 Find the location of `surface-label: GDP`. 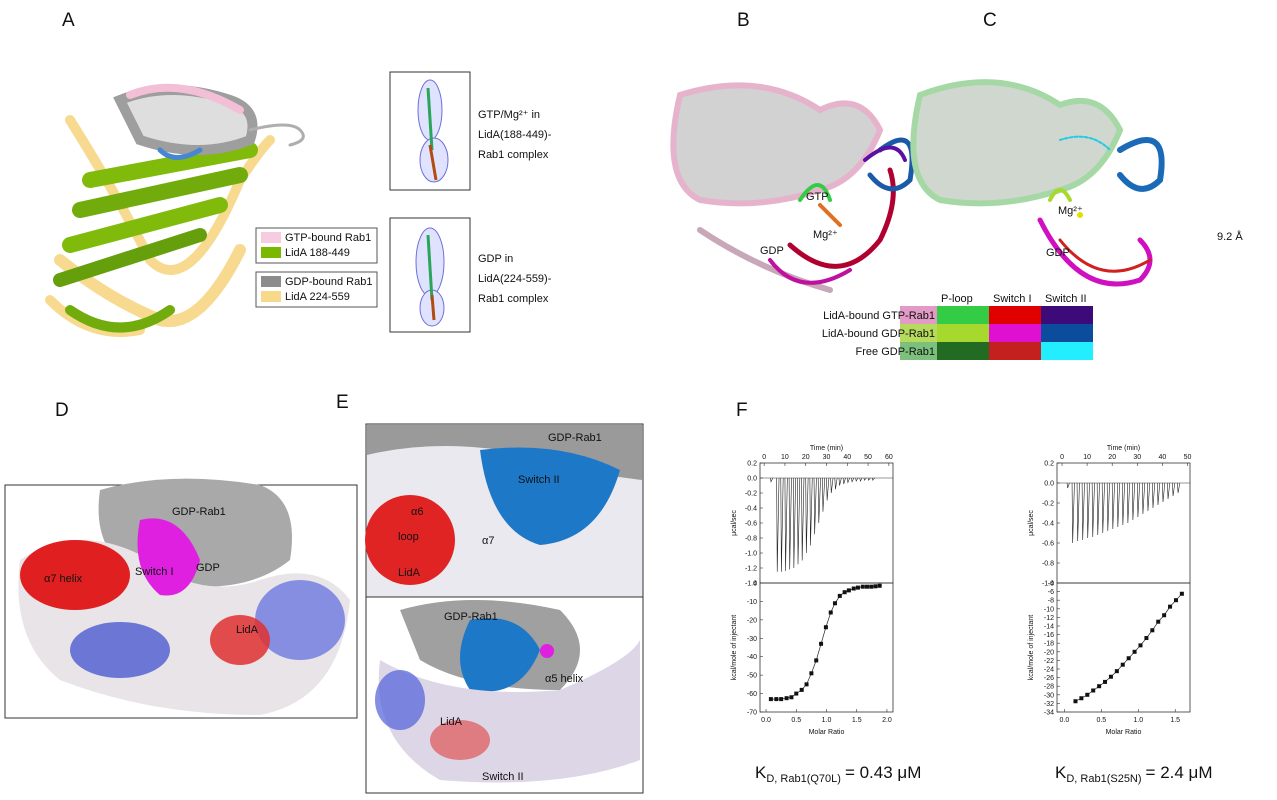

surface-label: GDP is located at coordinates (208, 568).